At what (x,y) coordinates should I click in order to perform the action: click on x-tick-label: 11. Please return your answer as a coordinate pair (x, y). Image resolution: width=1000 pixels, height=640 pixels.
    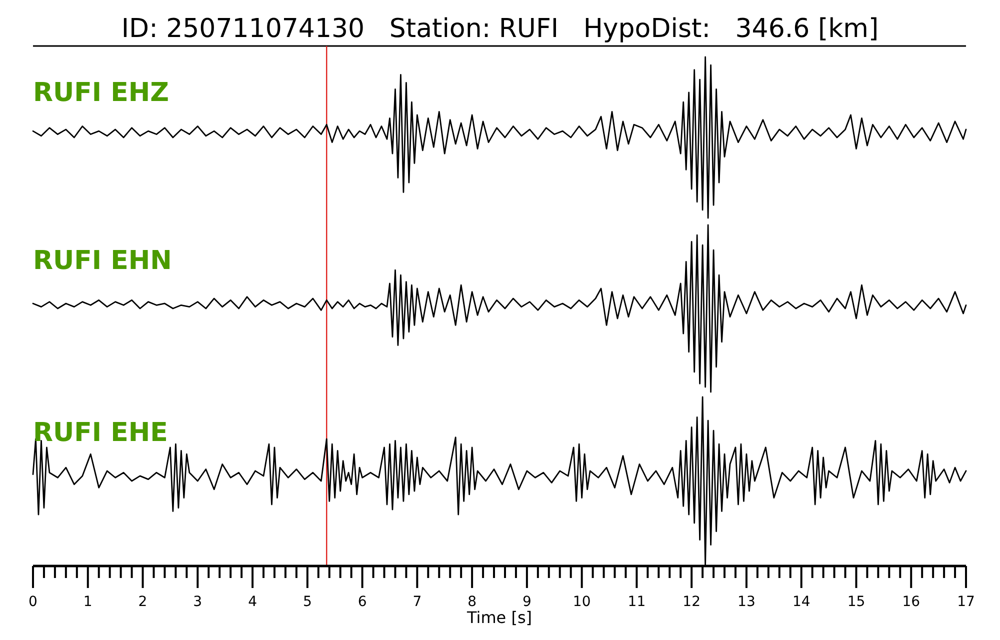
    Looking at the image, I should click on (637, 602).